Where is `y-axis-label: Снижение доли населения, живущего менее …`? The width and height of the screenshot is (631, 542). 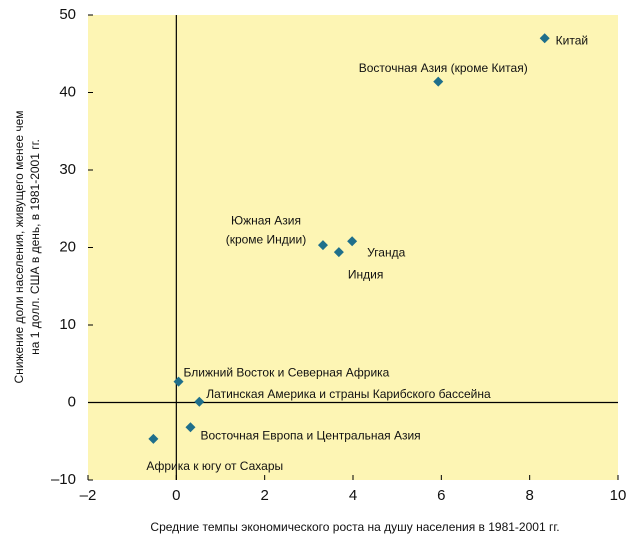 y-axis-label: Снижение доли населения, живущего менее … is located at coordinates (19, 246).